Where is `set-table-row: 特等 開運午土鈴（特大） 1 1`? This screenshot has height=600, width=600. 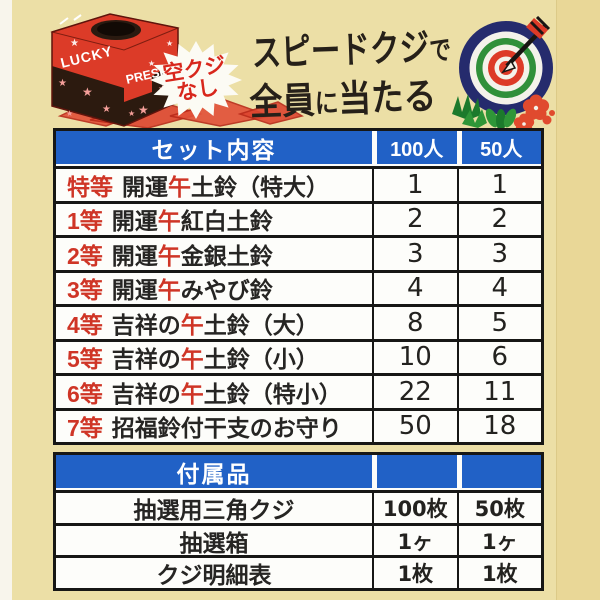 set-table-row: 特等 開運午土鈴（特大） 1 1 is located at coordinates (298, 183).